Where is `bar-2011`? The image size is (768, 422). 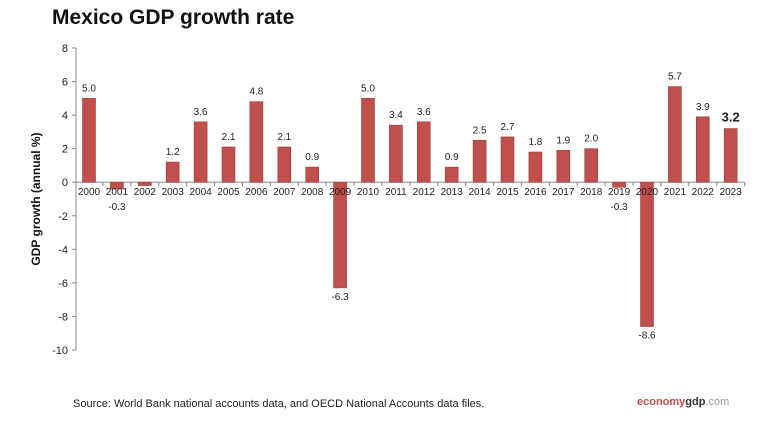 bar-2011 is located at coordinates (396, 153).